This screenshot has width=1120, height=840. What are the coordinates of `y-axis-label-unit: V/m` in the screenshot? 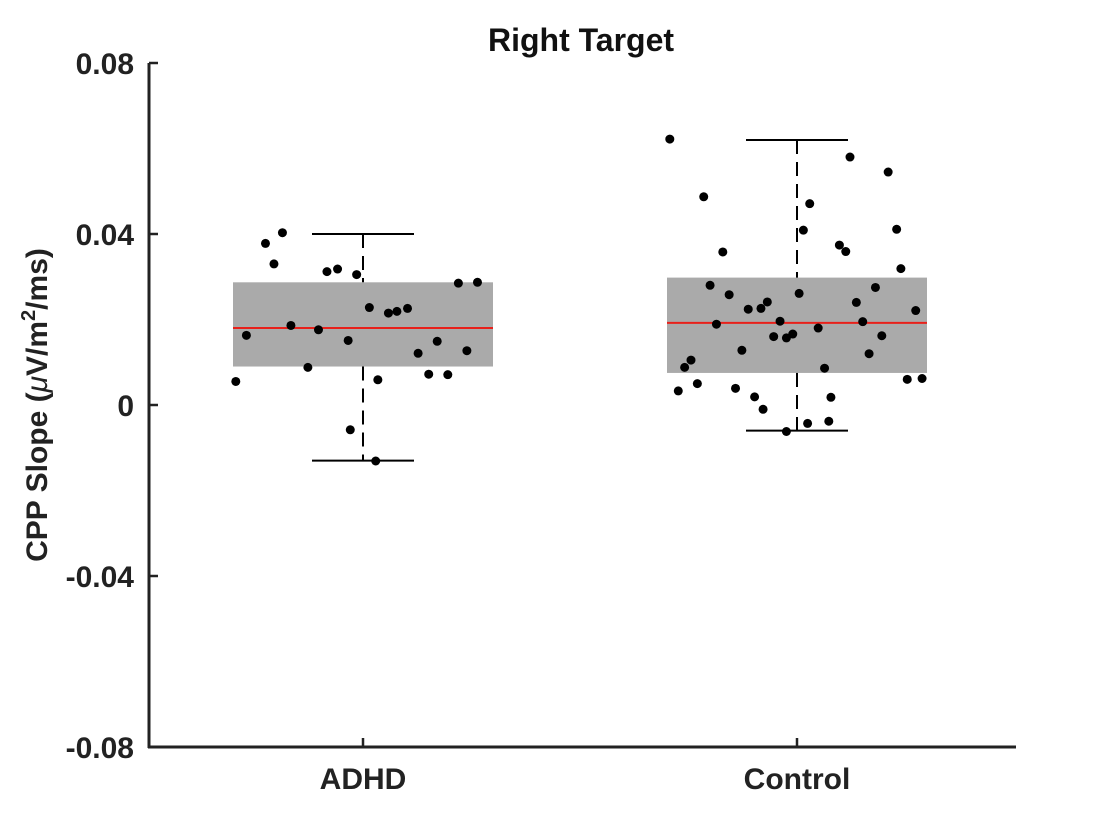 It's located at (37, 348).